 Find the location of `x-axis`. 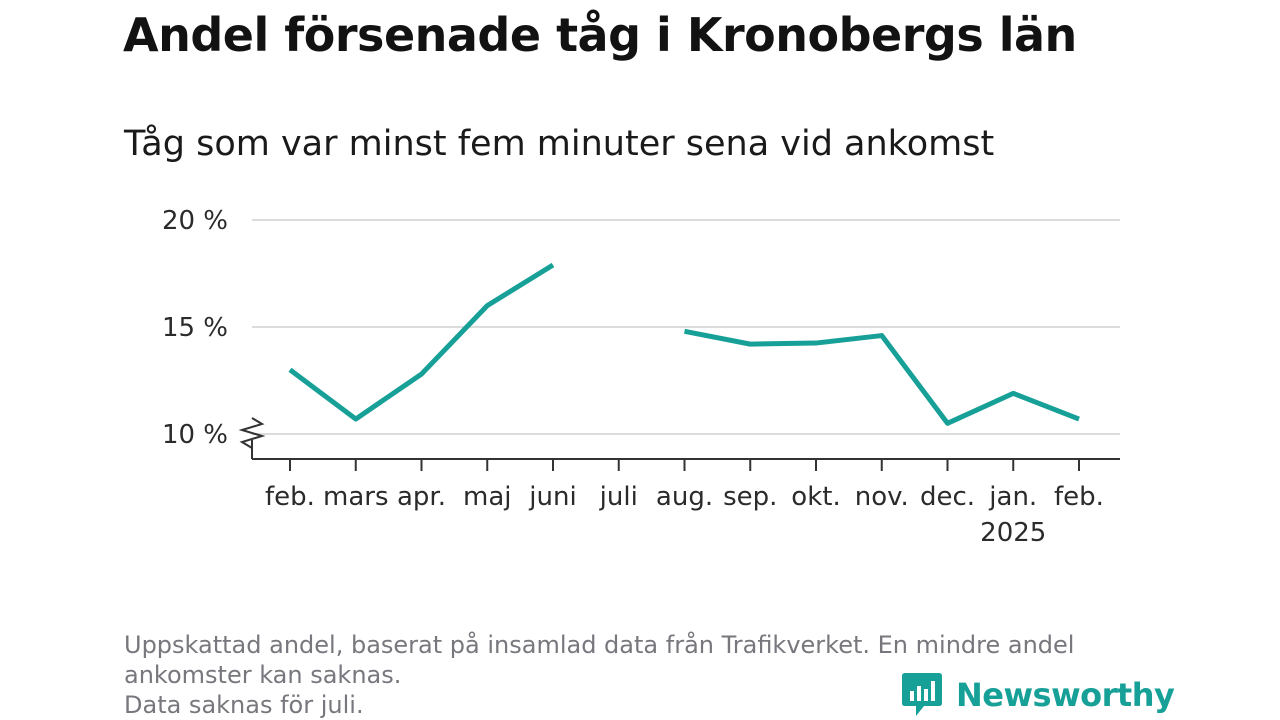

x-axis is located at coordinates (679, 444).